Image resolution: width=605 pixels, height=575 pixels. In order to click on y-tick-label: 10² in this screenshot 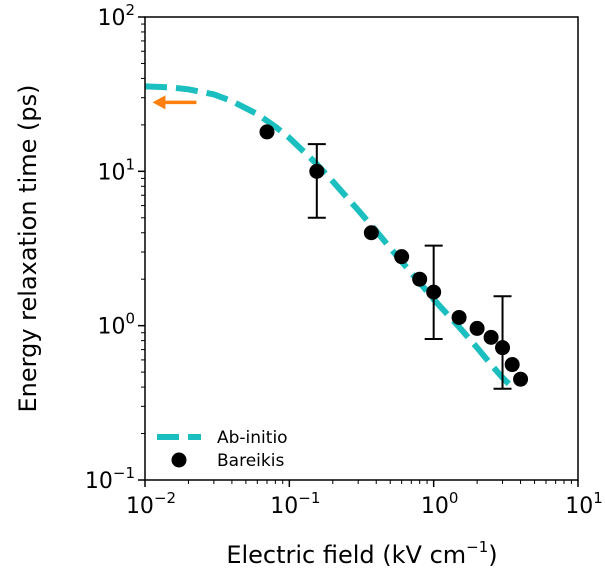, I will do `click(116, 16)`.